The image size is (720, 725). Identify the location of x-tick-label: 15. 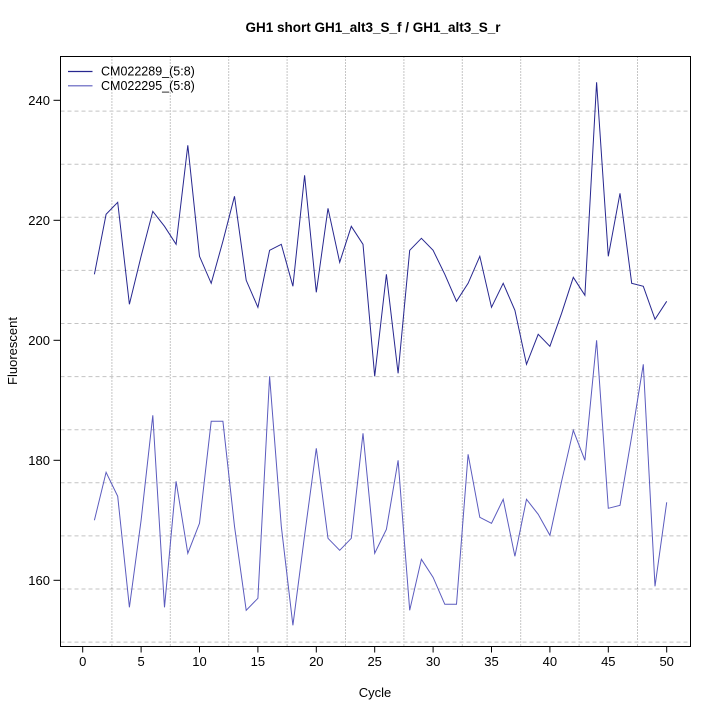
(258, 661).